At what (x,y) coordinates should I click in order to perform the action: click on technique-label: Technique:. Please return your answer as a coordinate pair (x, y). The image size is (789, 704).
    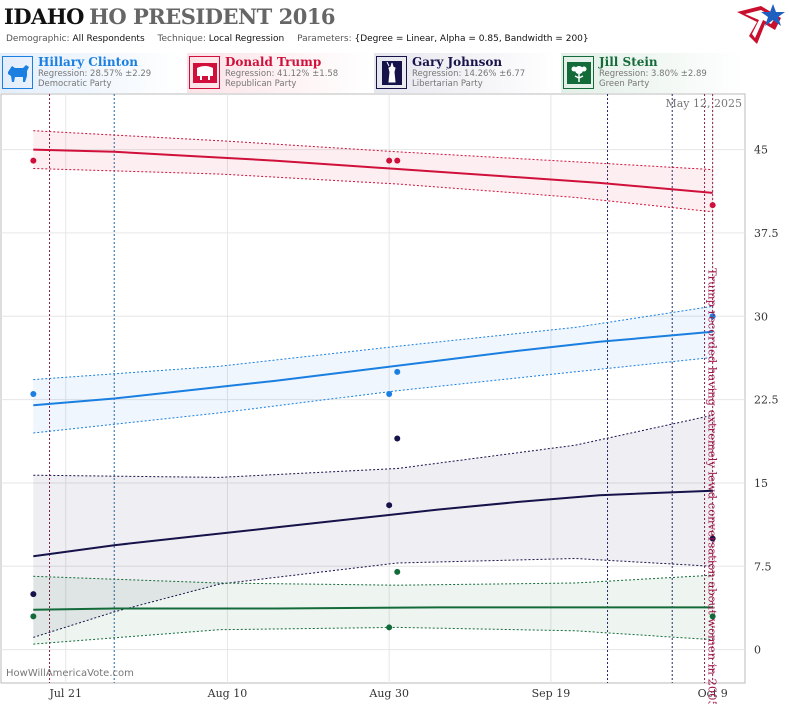
    Looking at the image, I should click on (181, 39).